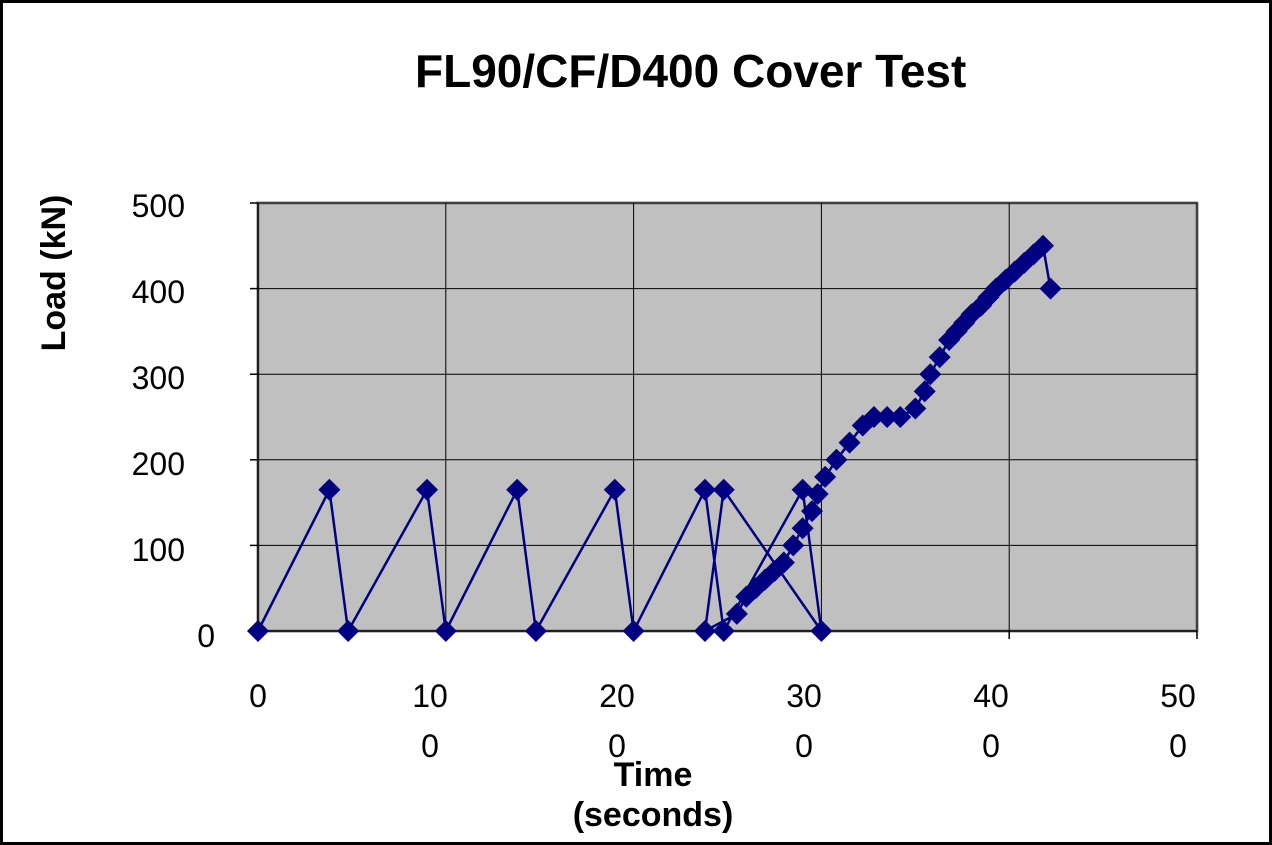 Image resolution: width=1272 pixels, height=845 pixels. Describe the element at coordinates (1178, 721) in the screenshot. I see `x-tick-label: 500` at that location.